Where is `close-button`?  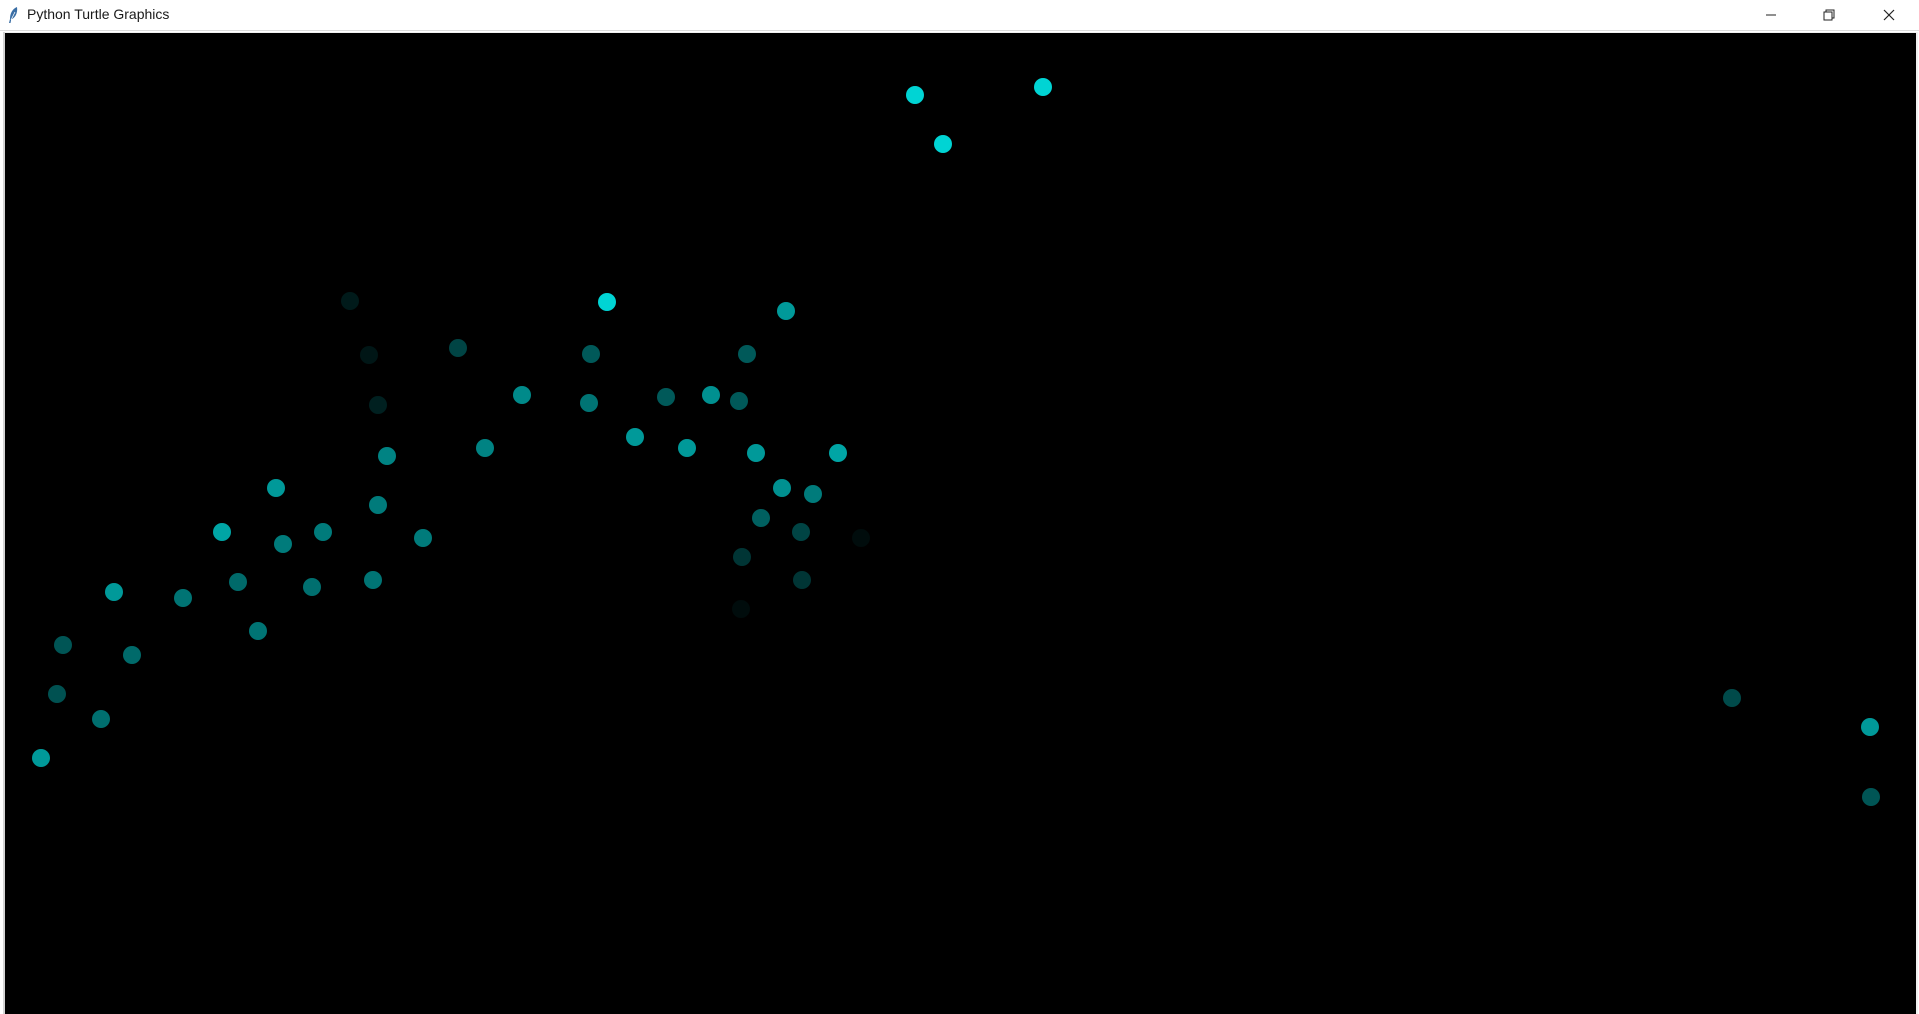
close-button is located at coordinates (1889, 15).